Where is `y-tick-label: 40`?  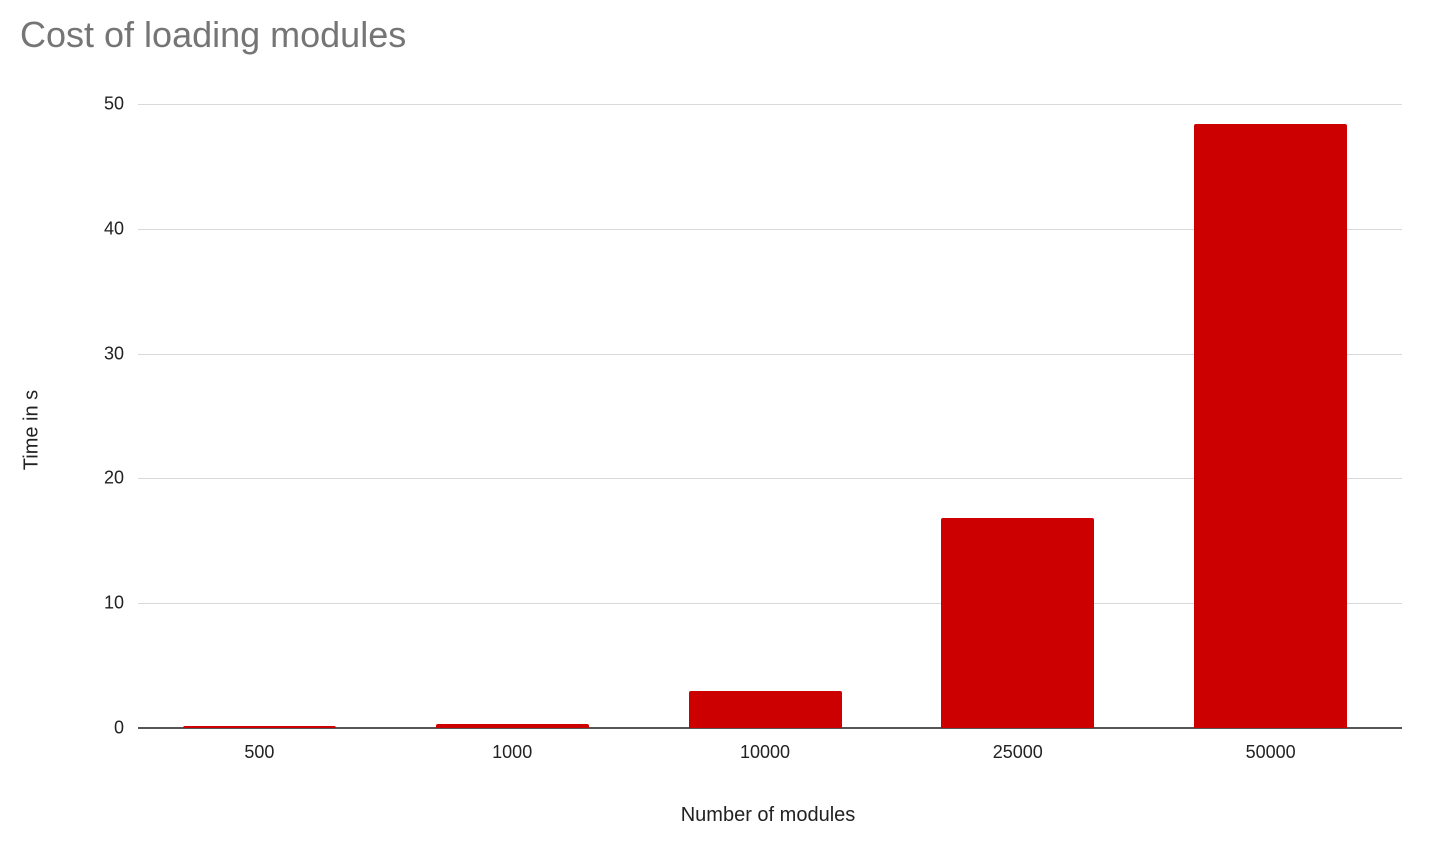 y-tick-label: 40 is located at coordinates (113, 228).